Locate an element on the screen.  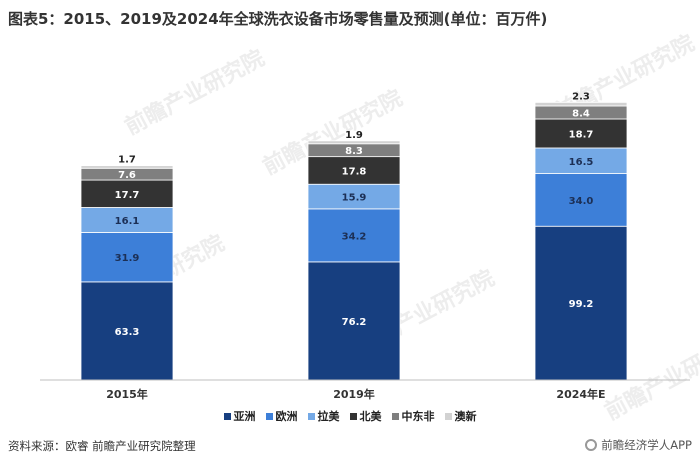
legend-item-2: 拉美 is located at coordinates (323, 416).